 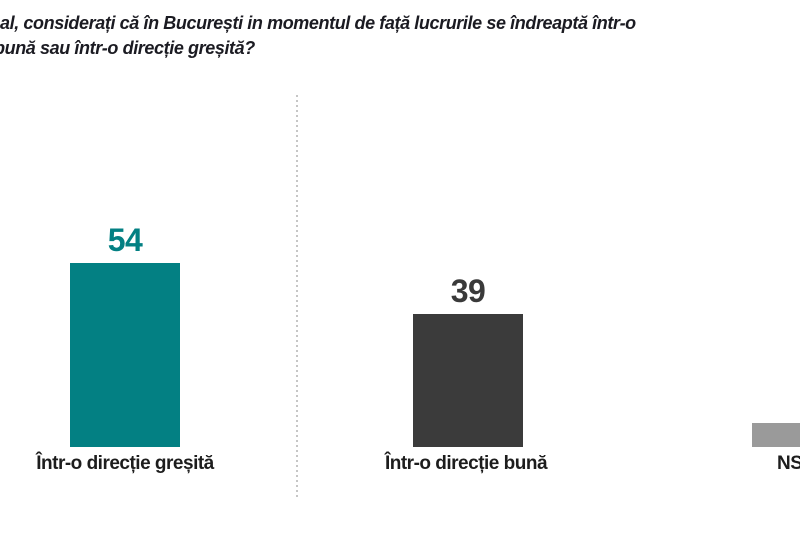 What do you see at coordinates (297, 296) in the screenshot?
I see `dashed-divider-line` at bounding box center [297, 296].